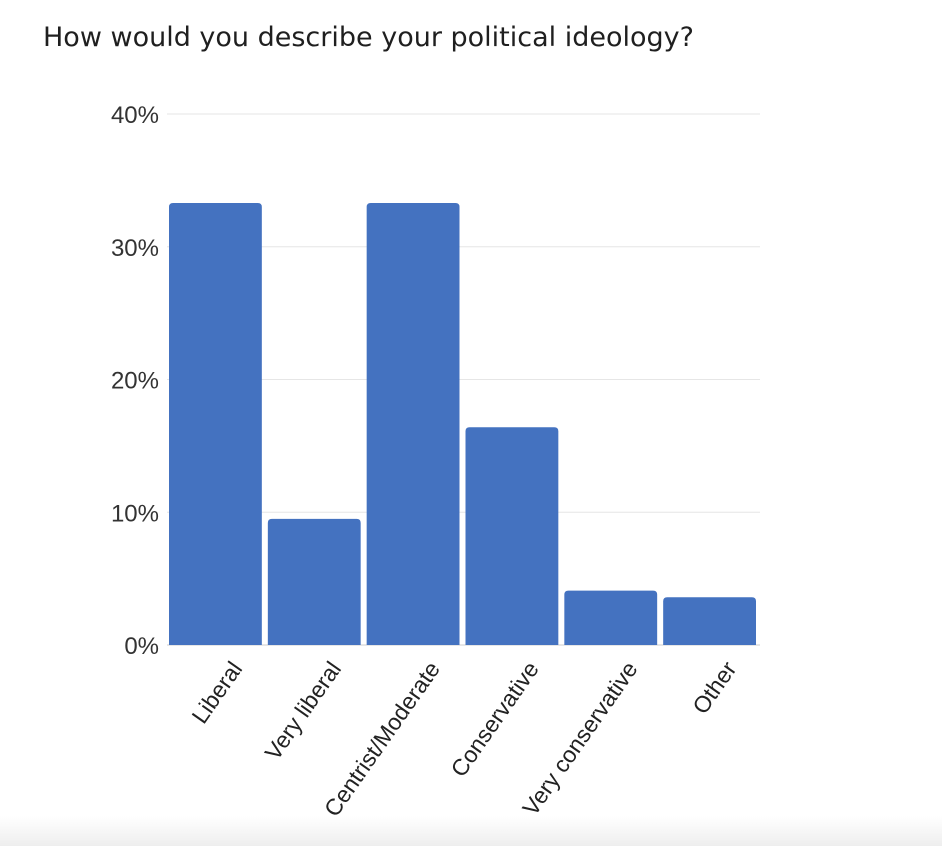 This screenshot has height=846, width=942. What do you see at coordinates (471, 831) in the screenshot?
I see `bottom-shade` at bounding box center [471, 831].